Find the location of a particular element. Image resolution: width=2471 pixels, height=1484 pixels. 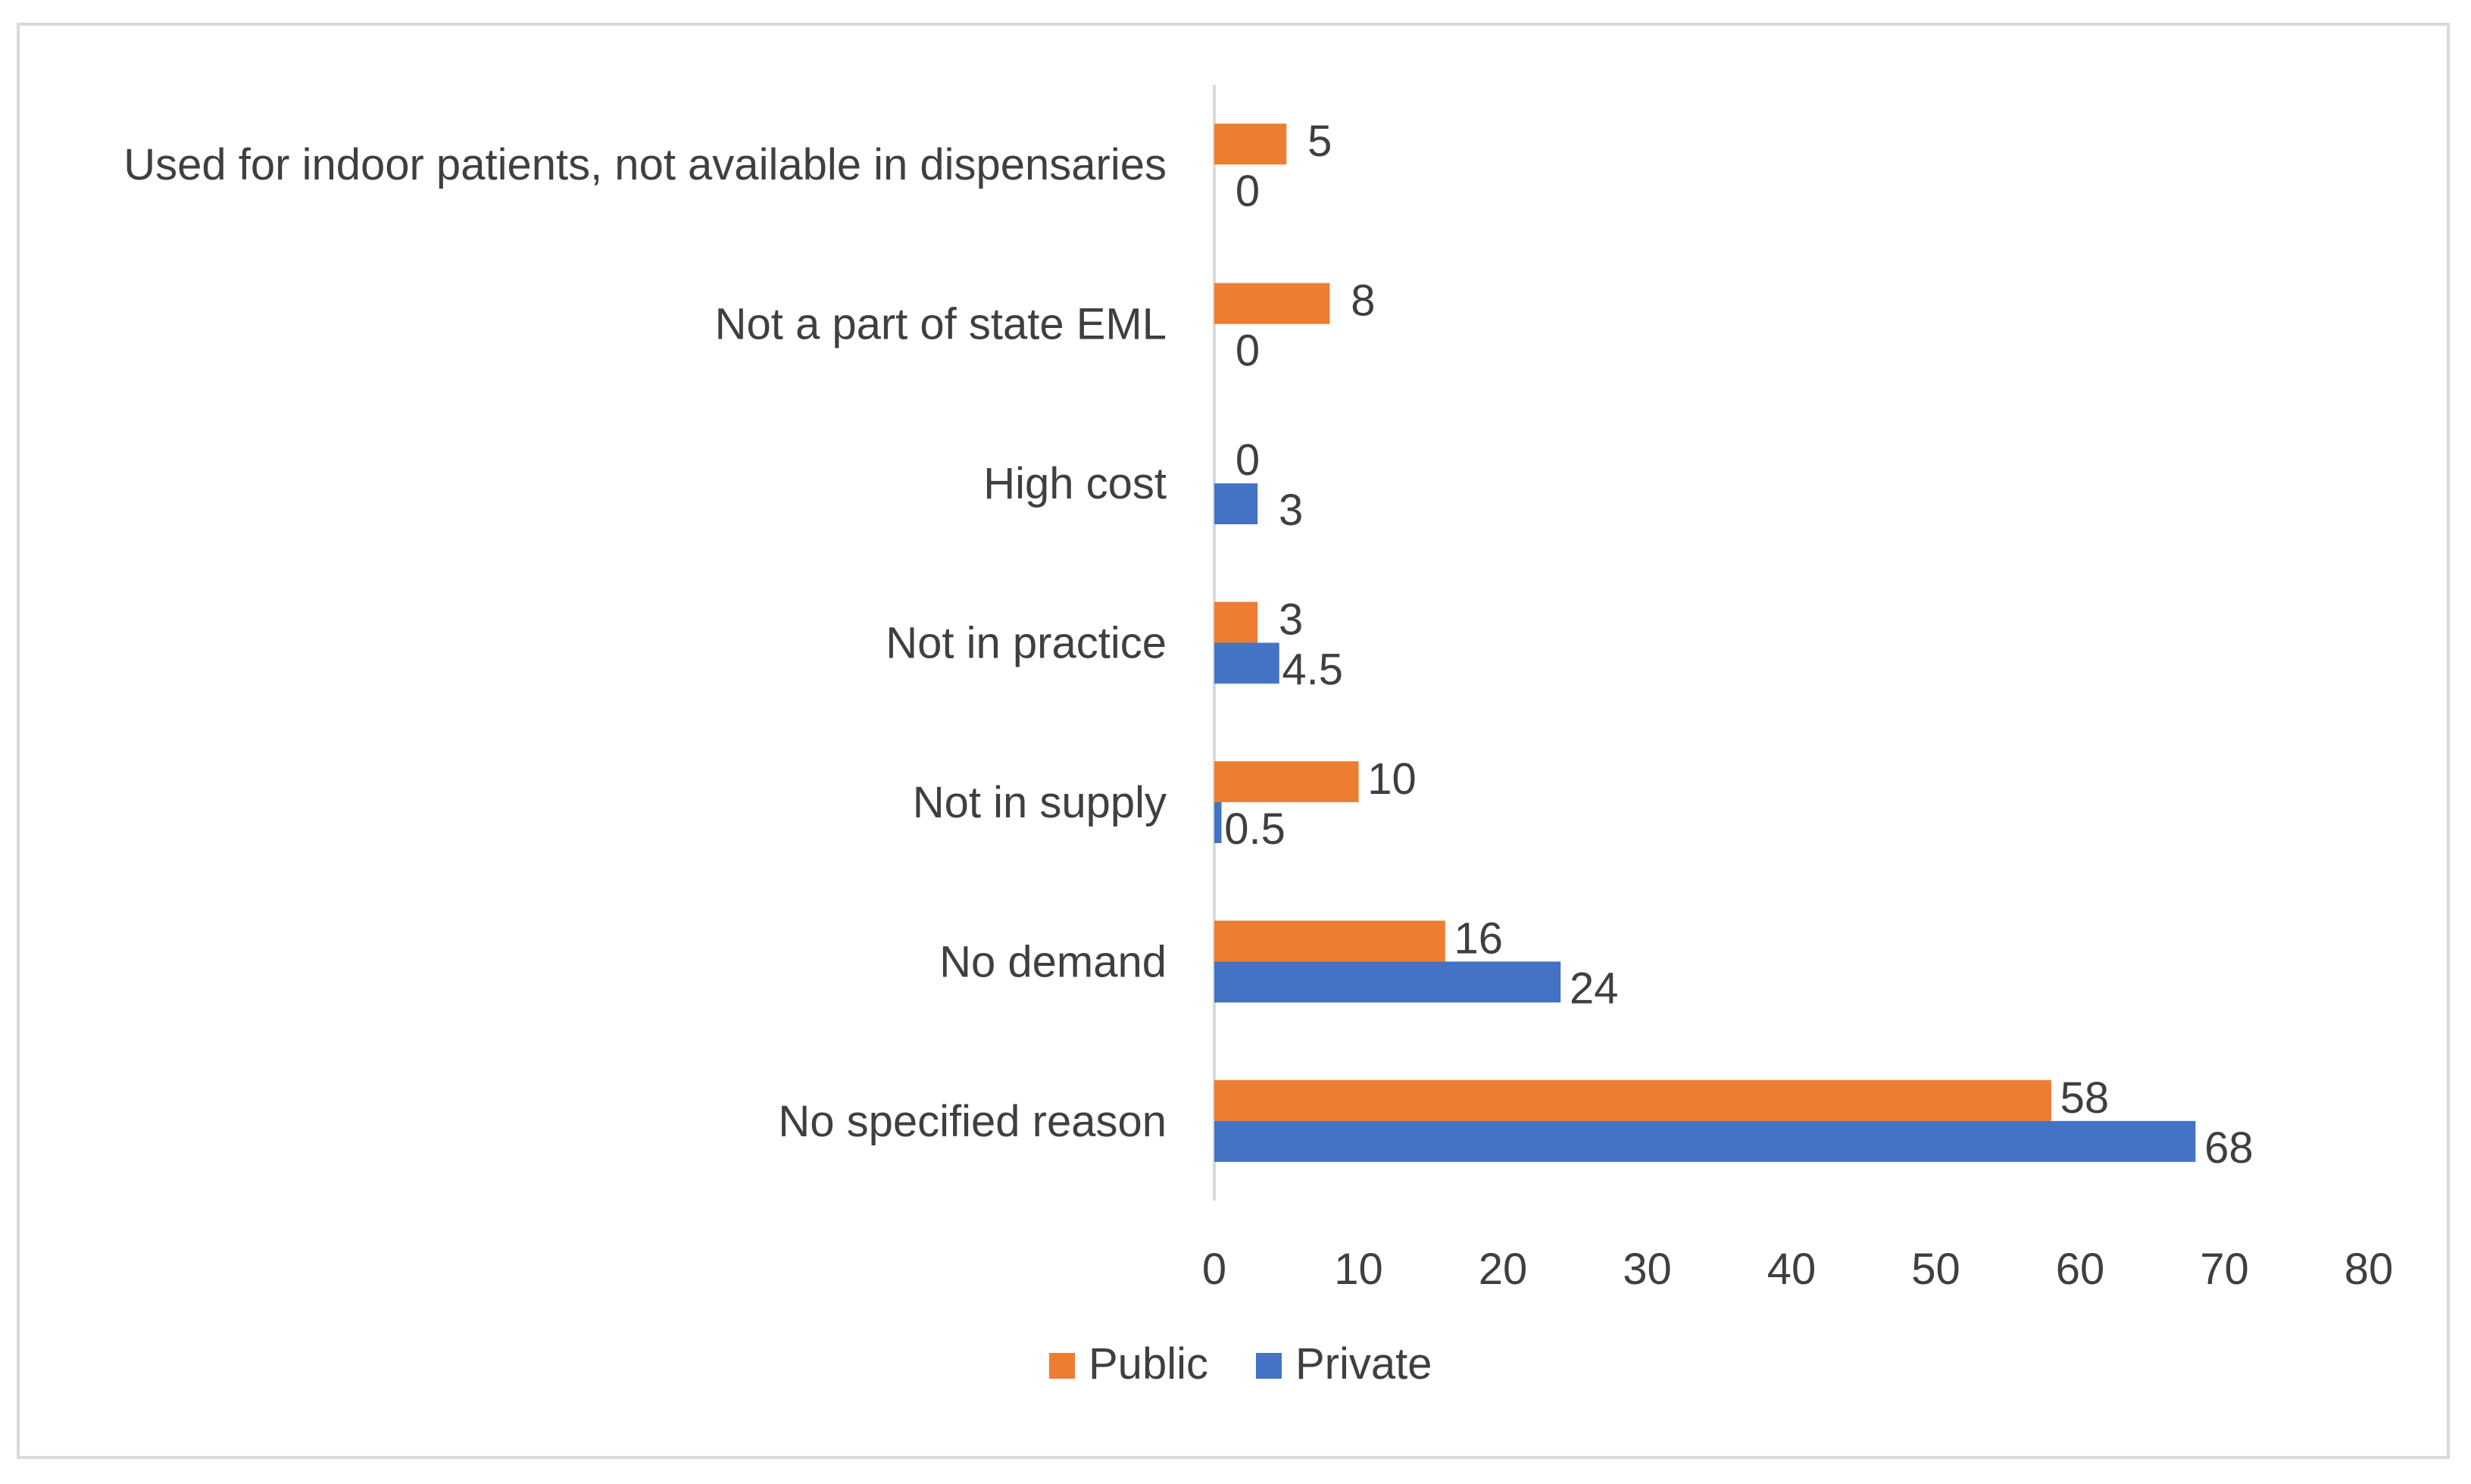

data-label-private: 4.5 is located at coordinates (1312, 670).